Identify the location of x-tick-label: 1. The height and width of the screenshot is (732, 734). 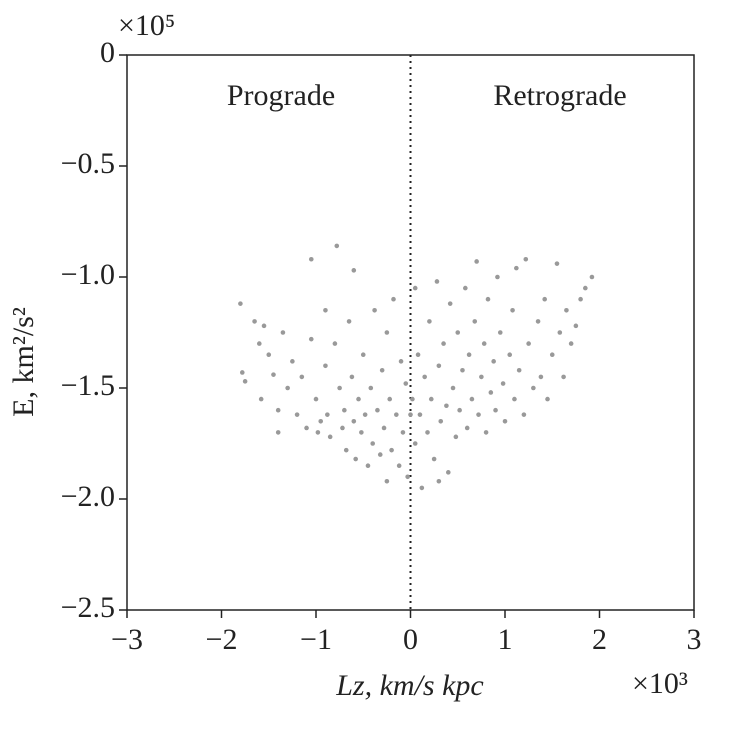
(505, 639).